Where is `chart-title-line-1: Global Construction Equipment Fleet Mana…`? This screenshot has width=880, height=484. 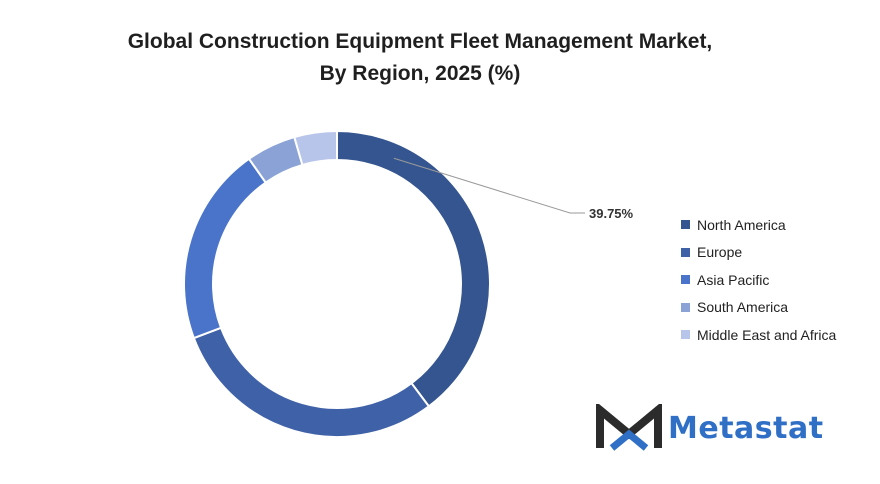 chart-title-line-1: Global Construction Equipment Fleet Mana… is located at coordinates (420, 41).